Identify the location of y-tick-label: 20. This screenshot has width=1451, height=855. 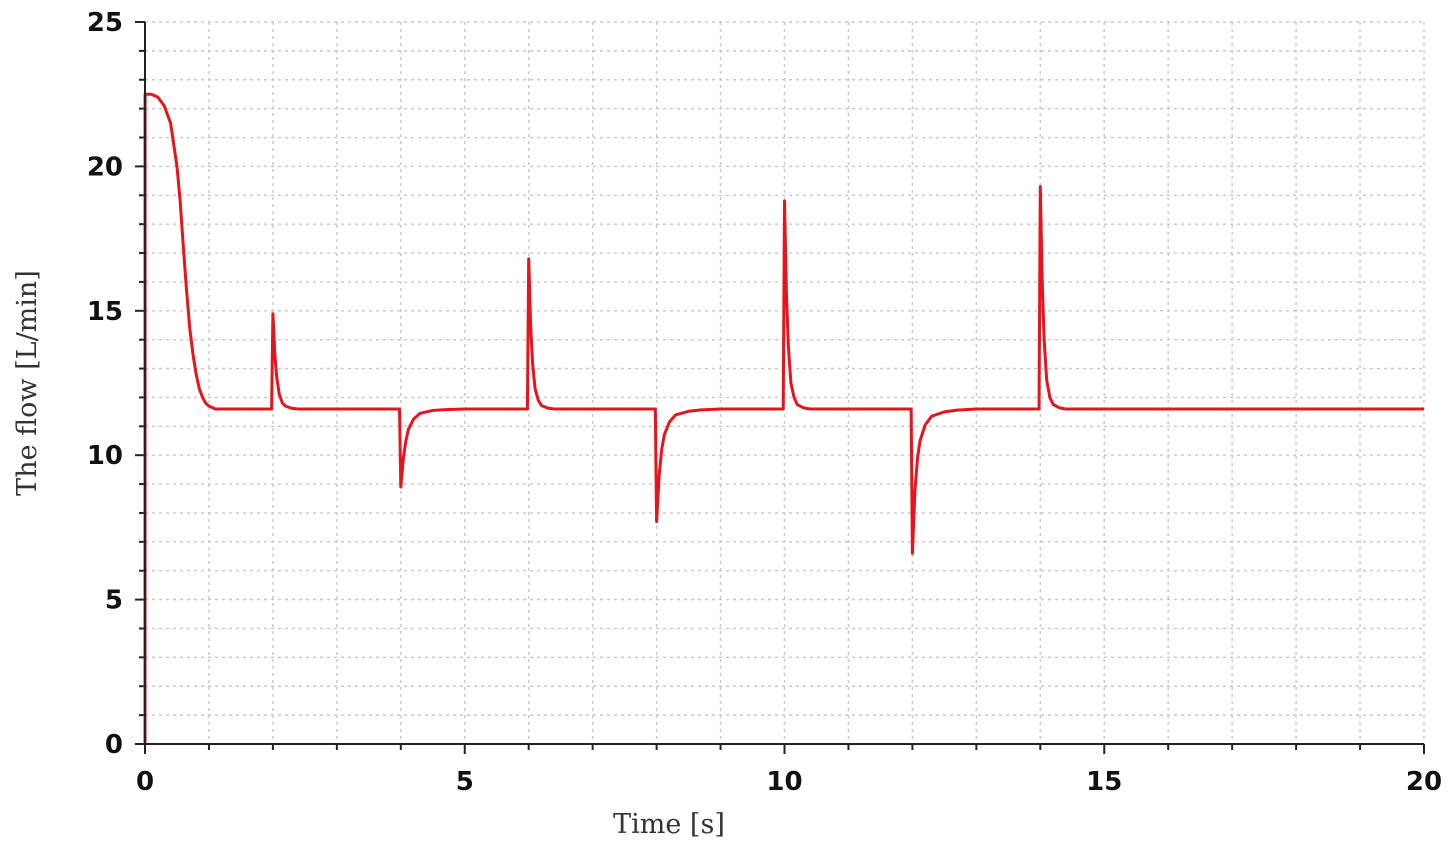
(105, 167).